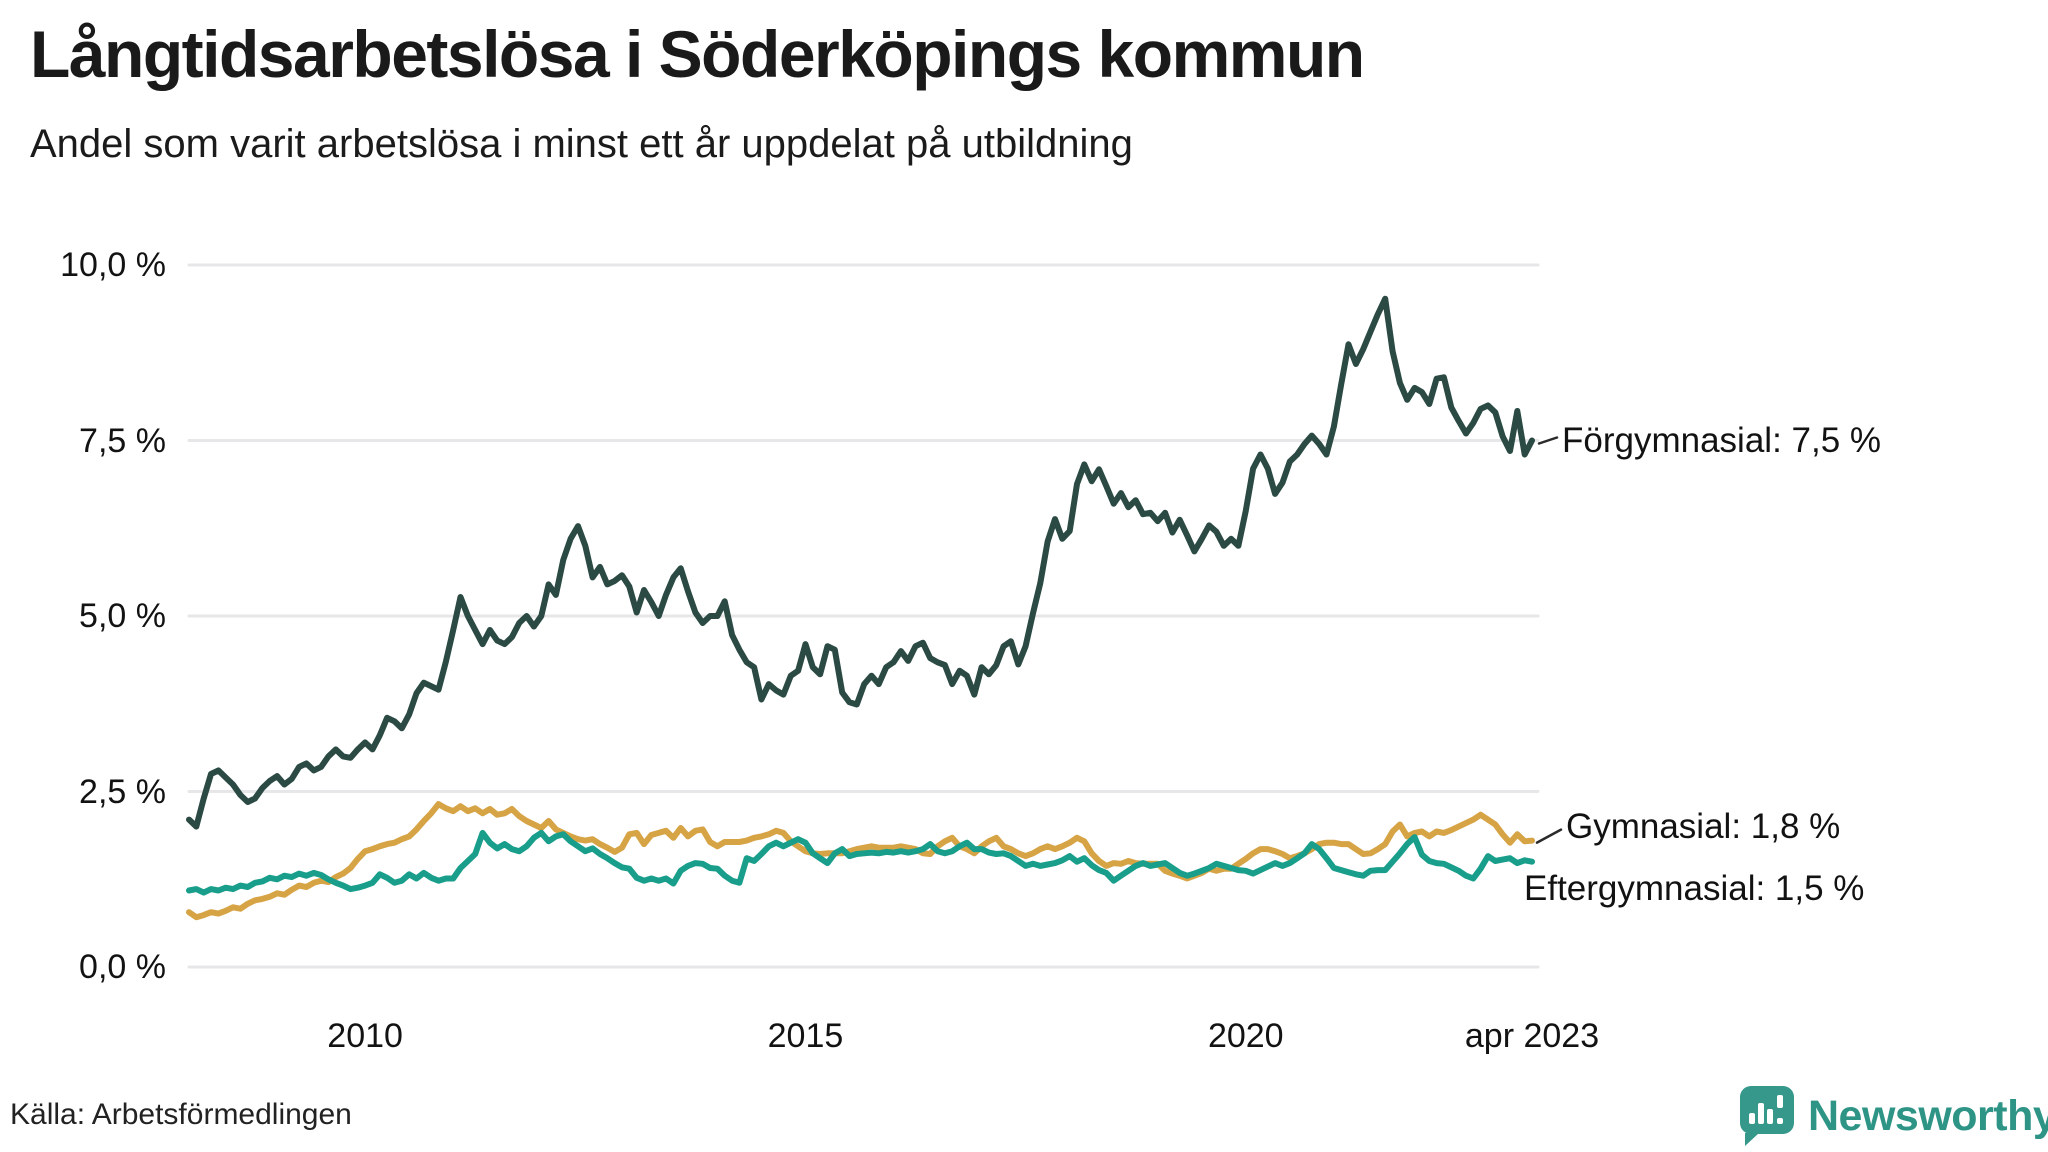 The image size is (2048, 1152). I want to click on series-label-gymnasial: Gymnasial: 1,8 %, so click(1703, 826).